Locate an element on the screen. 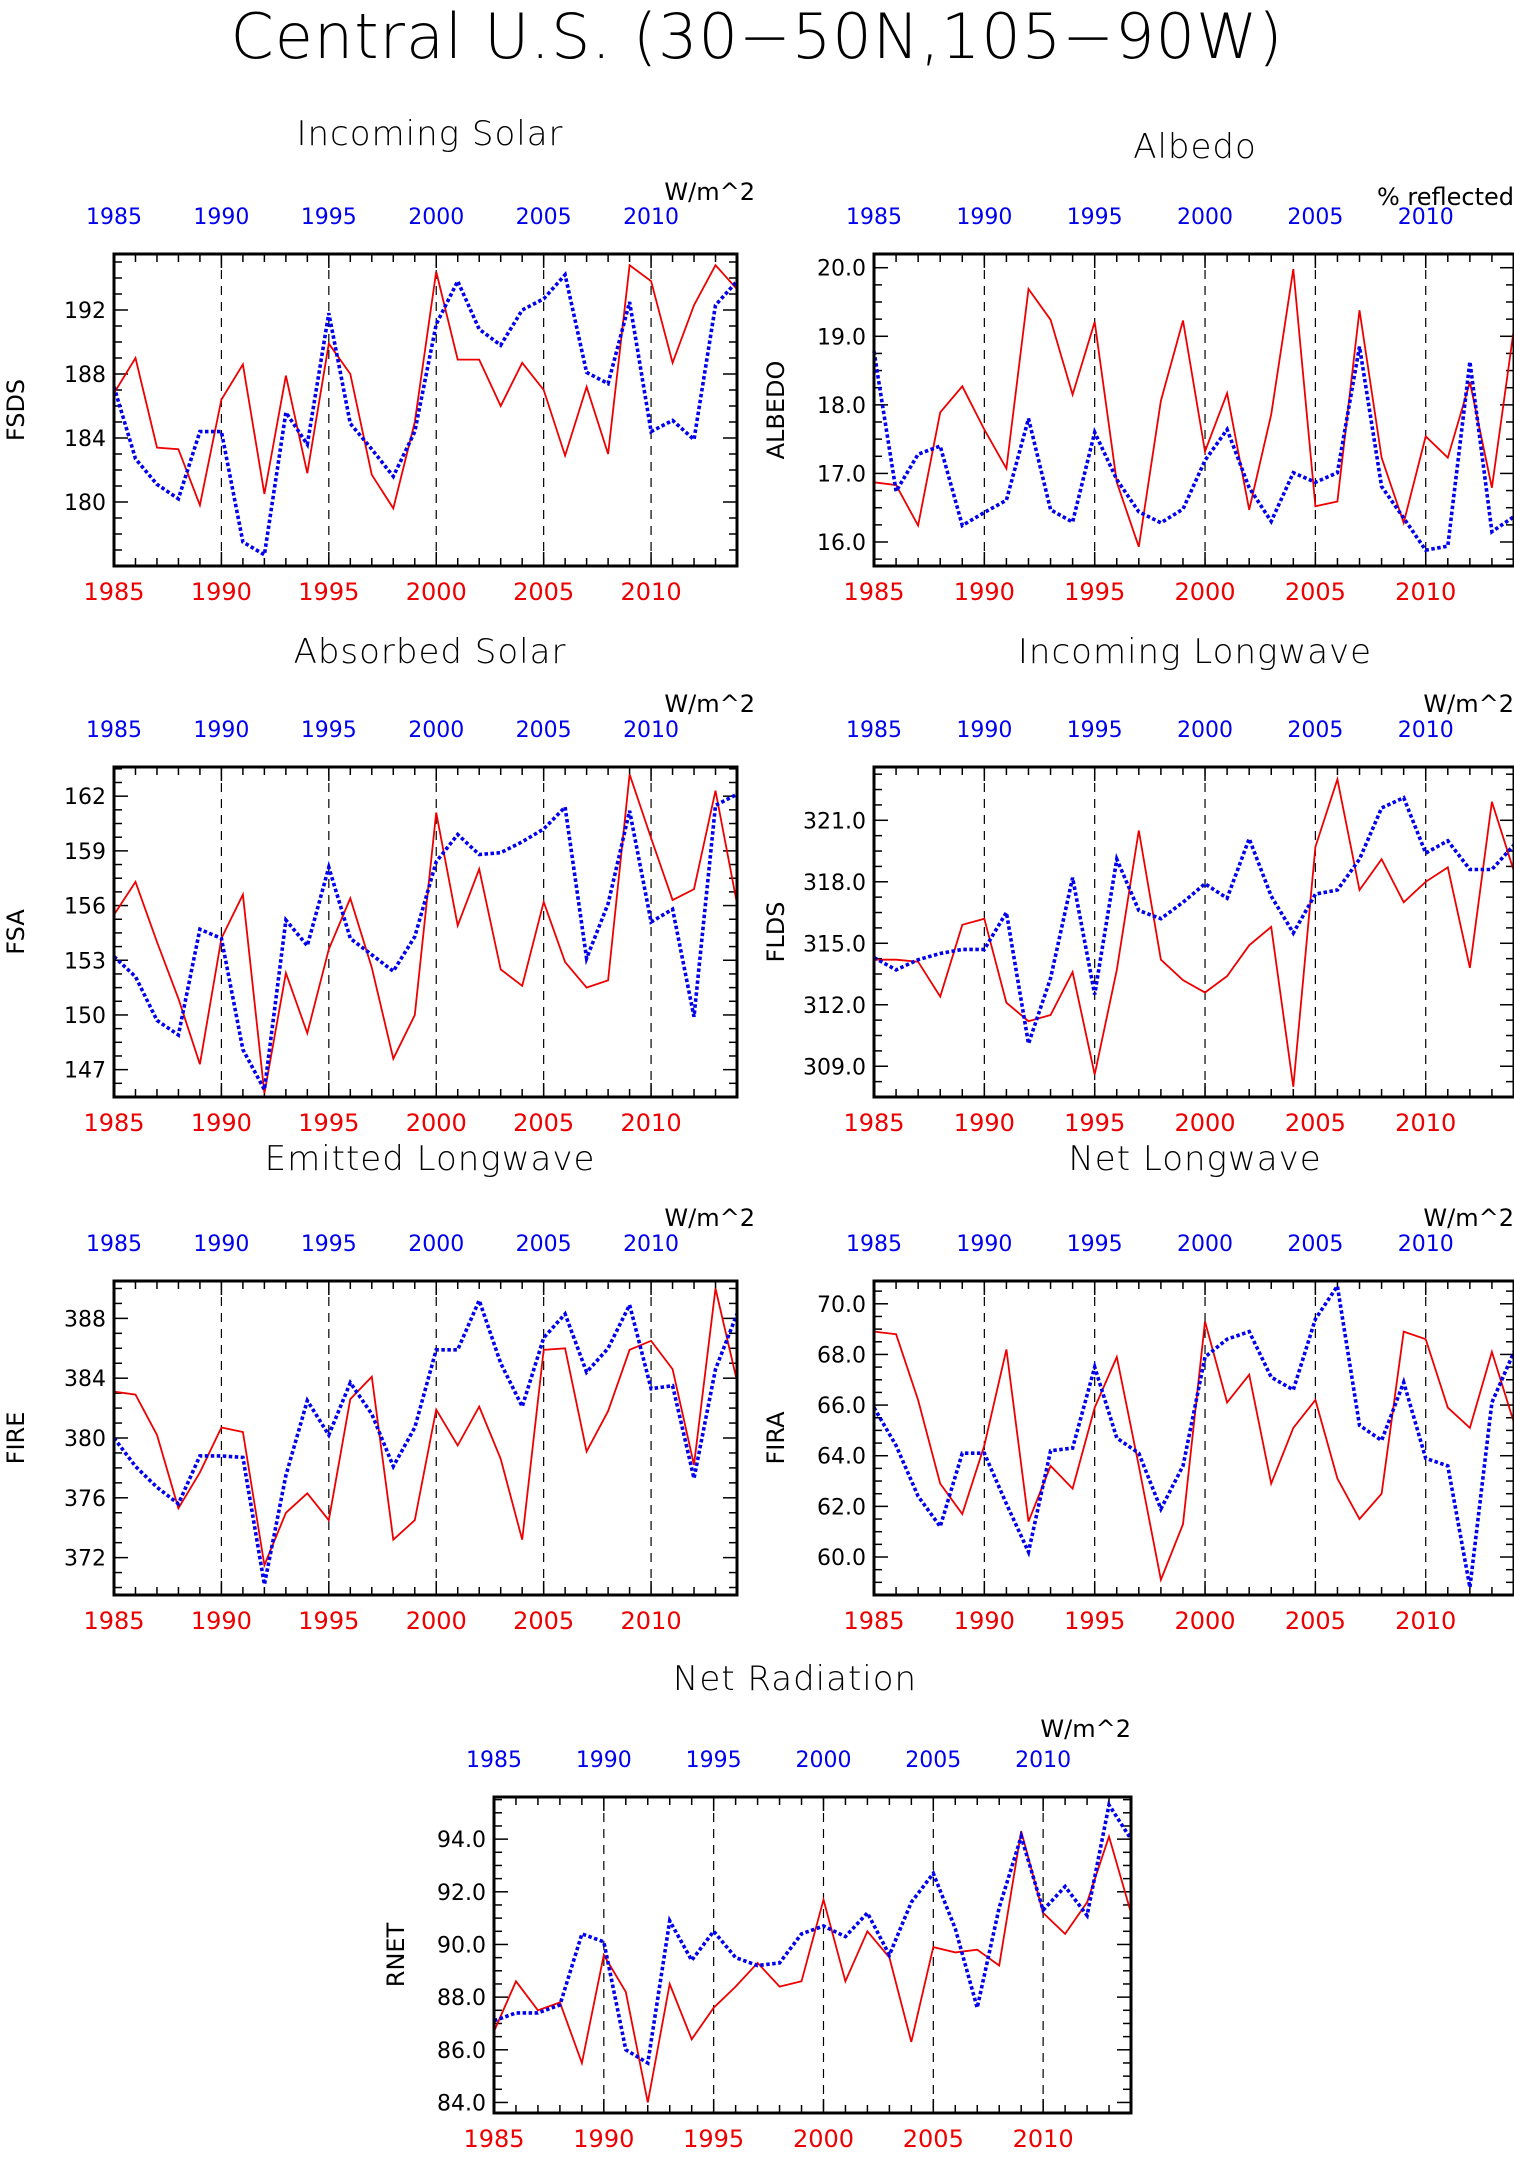 This screenshot has width=1514, height=2165. y-tick-label: 64.0 is located at coordinates (841, 1457).